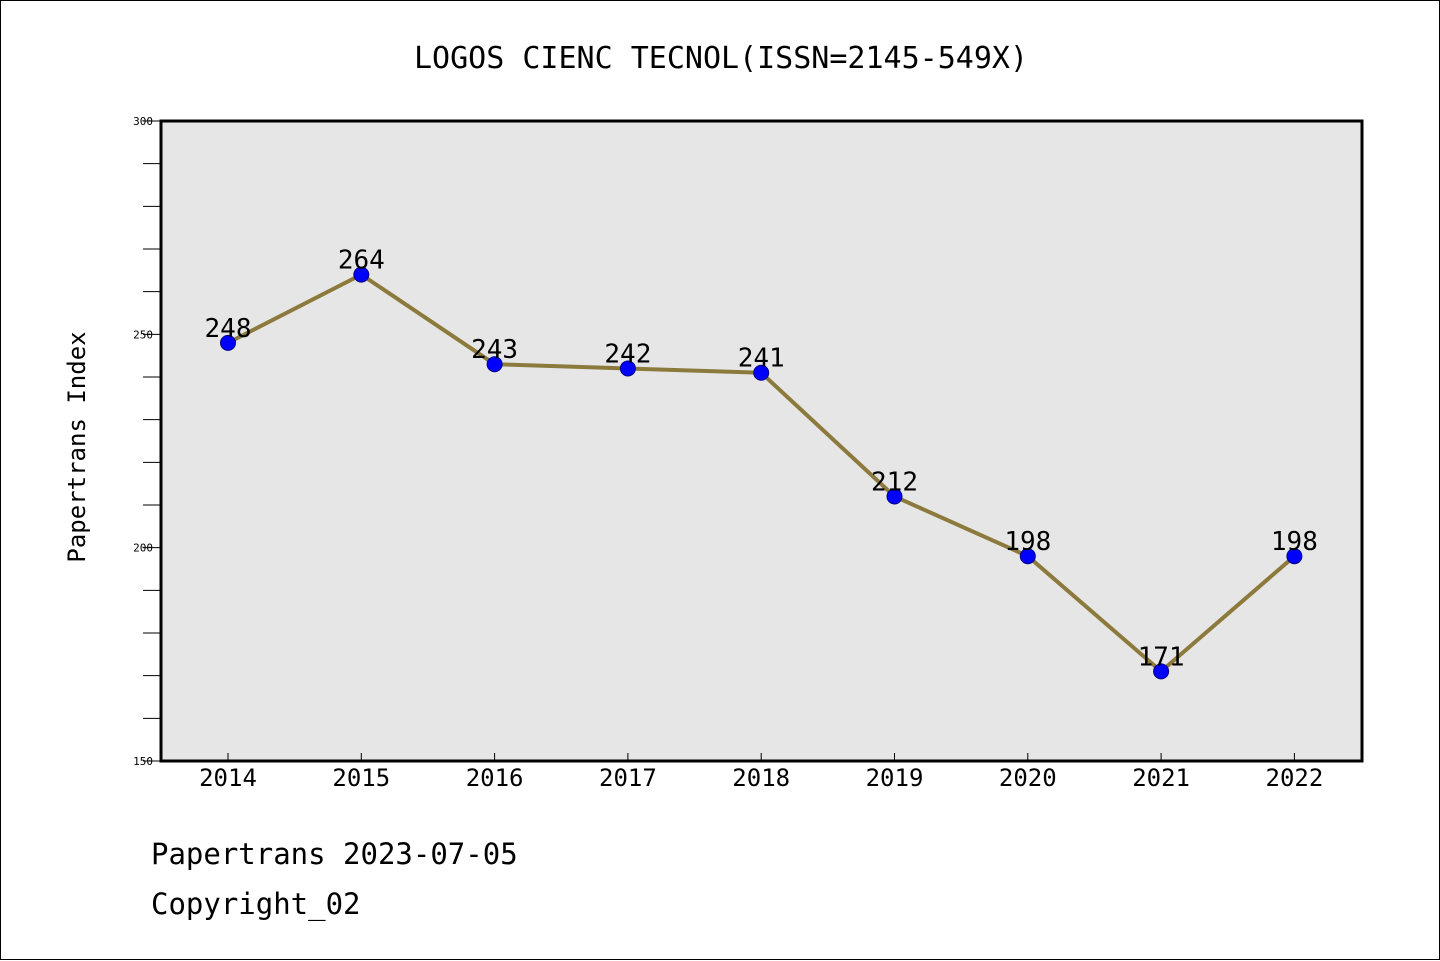 This screenshot has width=1440, height=961. What do you see at coordinates (143, 121) in the screenshot?
I see `y-tick-label: 300` at bounding box center [143, 121].